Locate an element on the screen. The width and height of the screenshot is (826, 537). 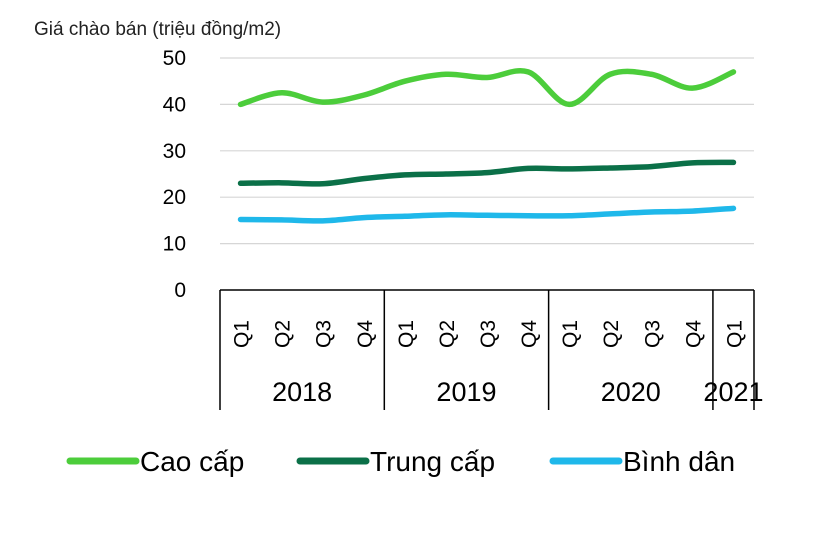
y-tick-label: 0 is located at coordinates (180, 290).